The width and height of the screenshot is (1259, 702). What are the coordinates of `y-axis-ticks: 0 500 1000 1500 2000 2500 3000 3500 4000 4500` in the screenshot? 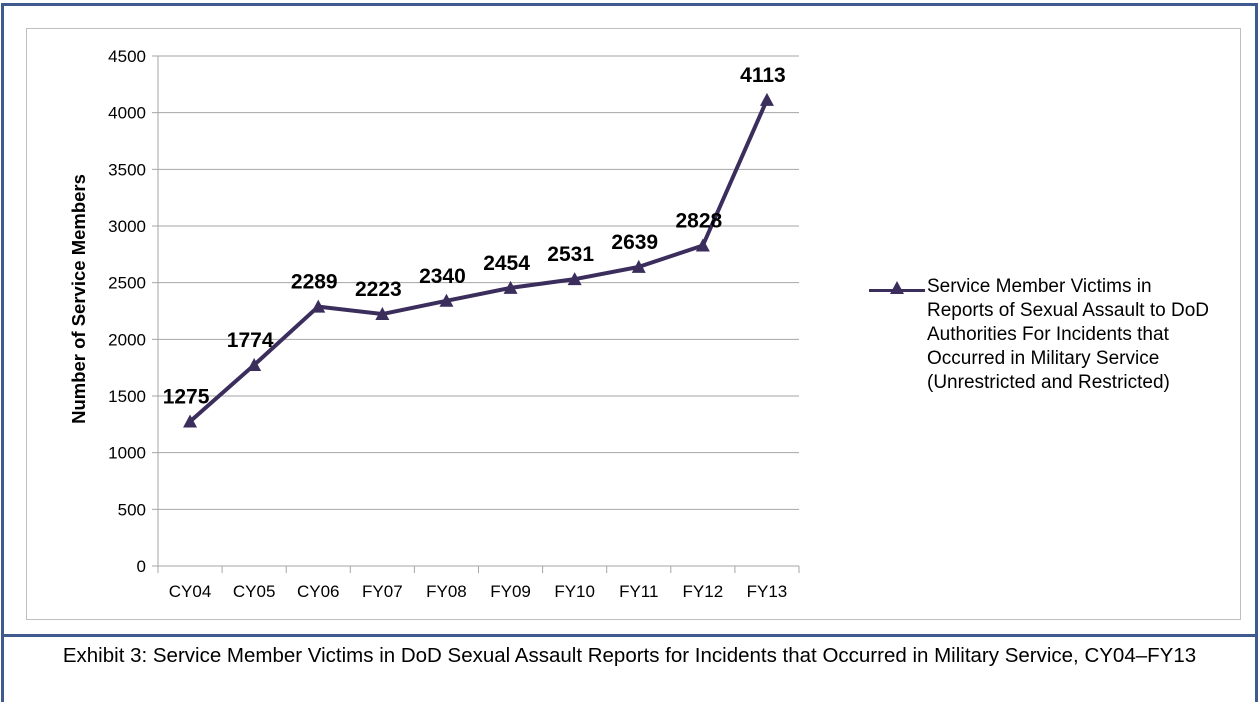 It's located at (127, 311).